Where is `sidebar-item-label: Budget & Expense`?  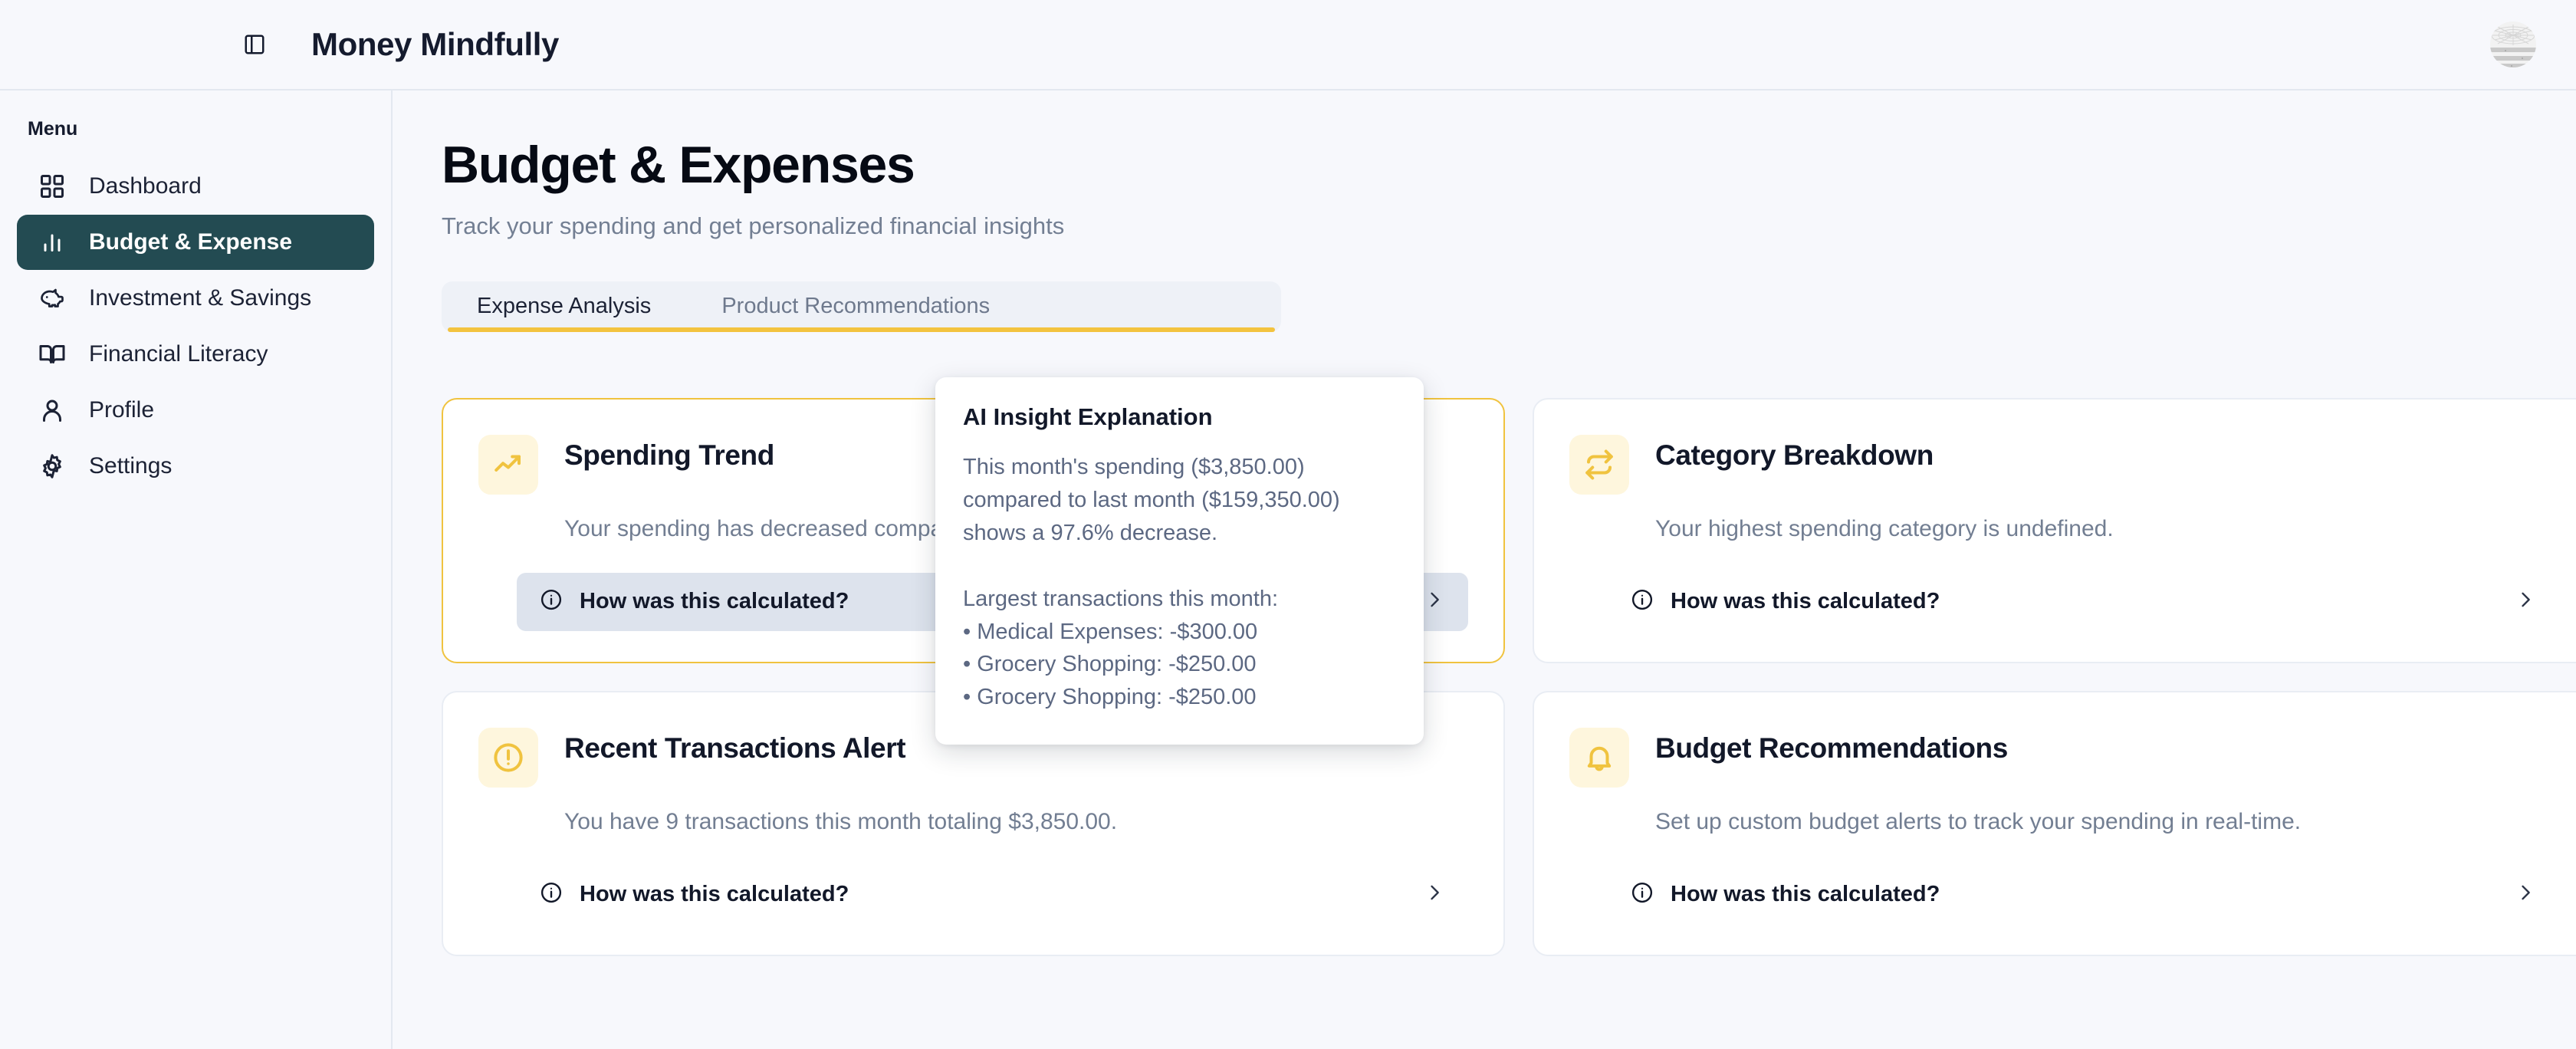 sidebar-item-label: Budget & Expense is located at coordinates (191, 242).